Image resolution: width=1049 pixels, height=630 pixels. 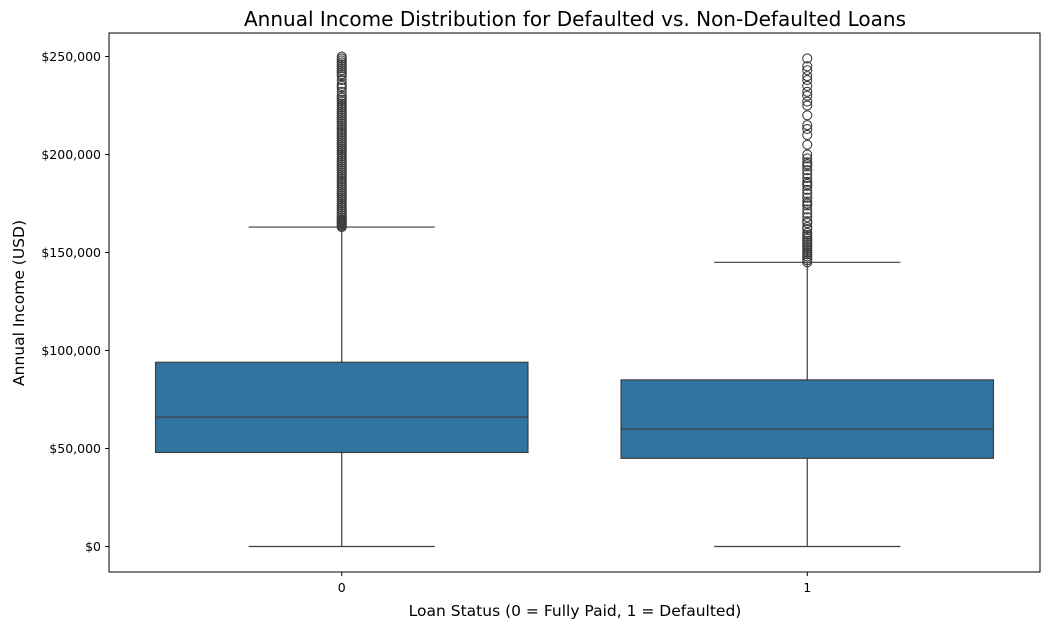 What do you see at coordinates (807, 587) in the screenshot?
I see `x-tick-label: 1` at bounding box center [807, 587].